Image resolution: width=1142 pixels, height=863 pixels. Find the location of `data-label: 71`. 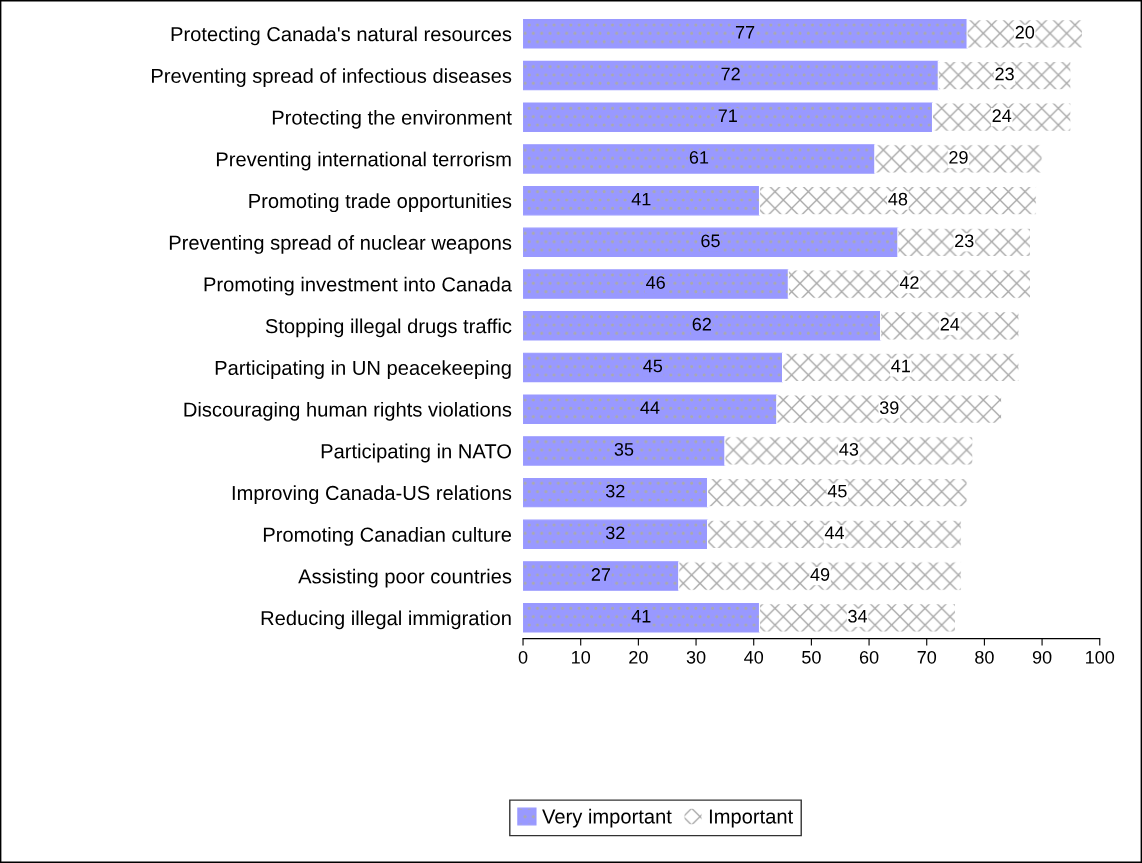

data-label: 71 is located at coordinates (727, 115).